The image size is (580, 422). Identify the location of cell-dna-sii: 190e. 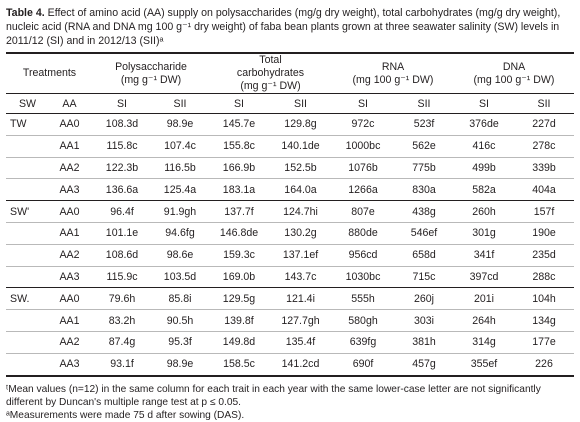
(544, 233).